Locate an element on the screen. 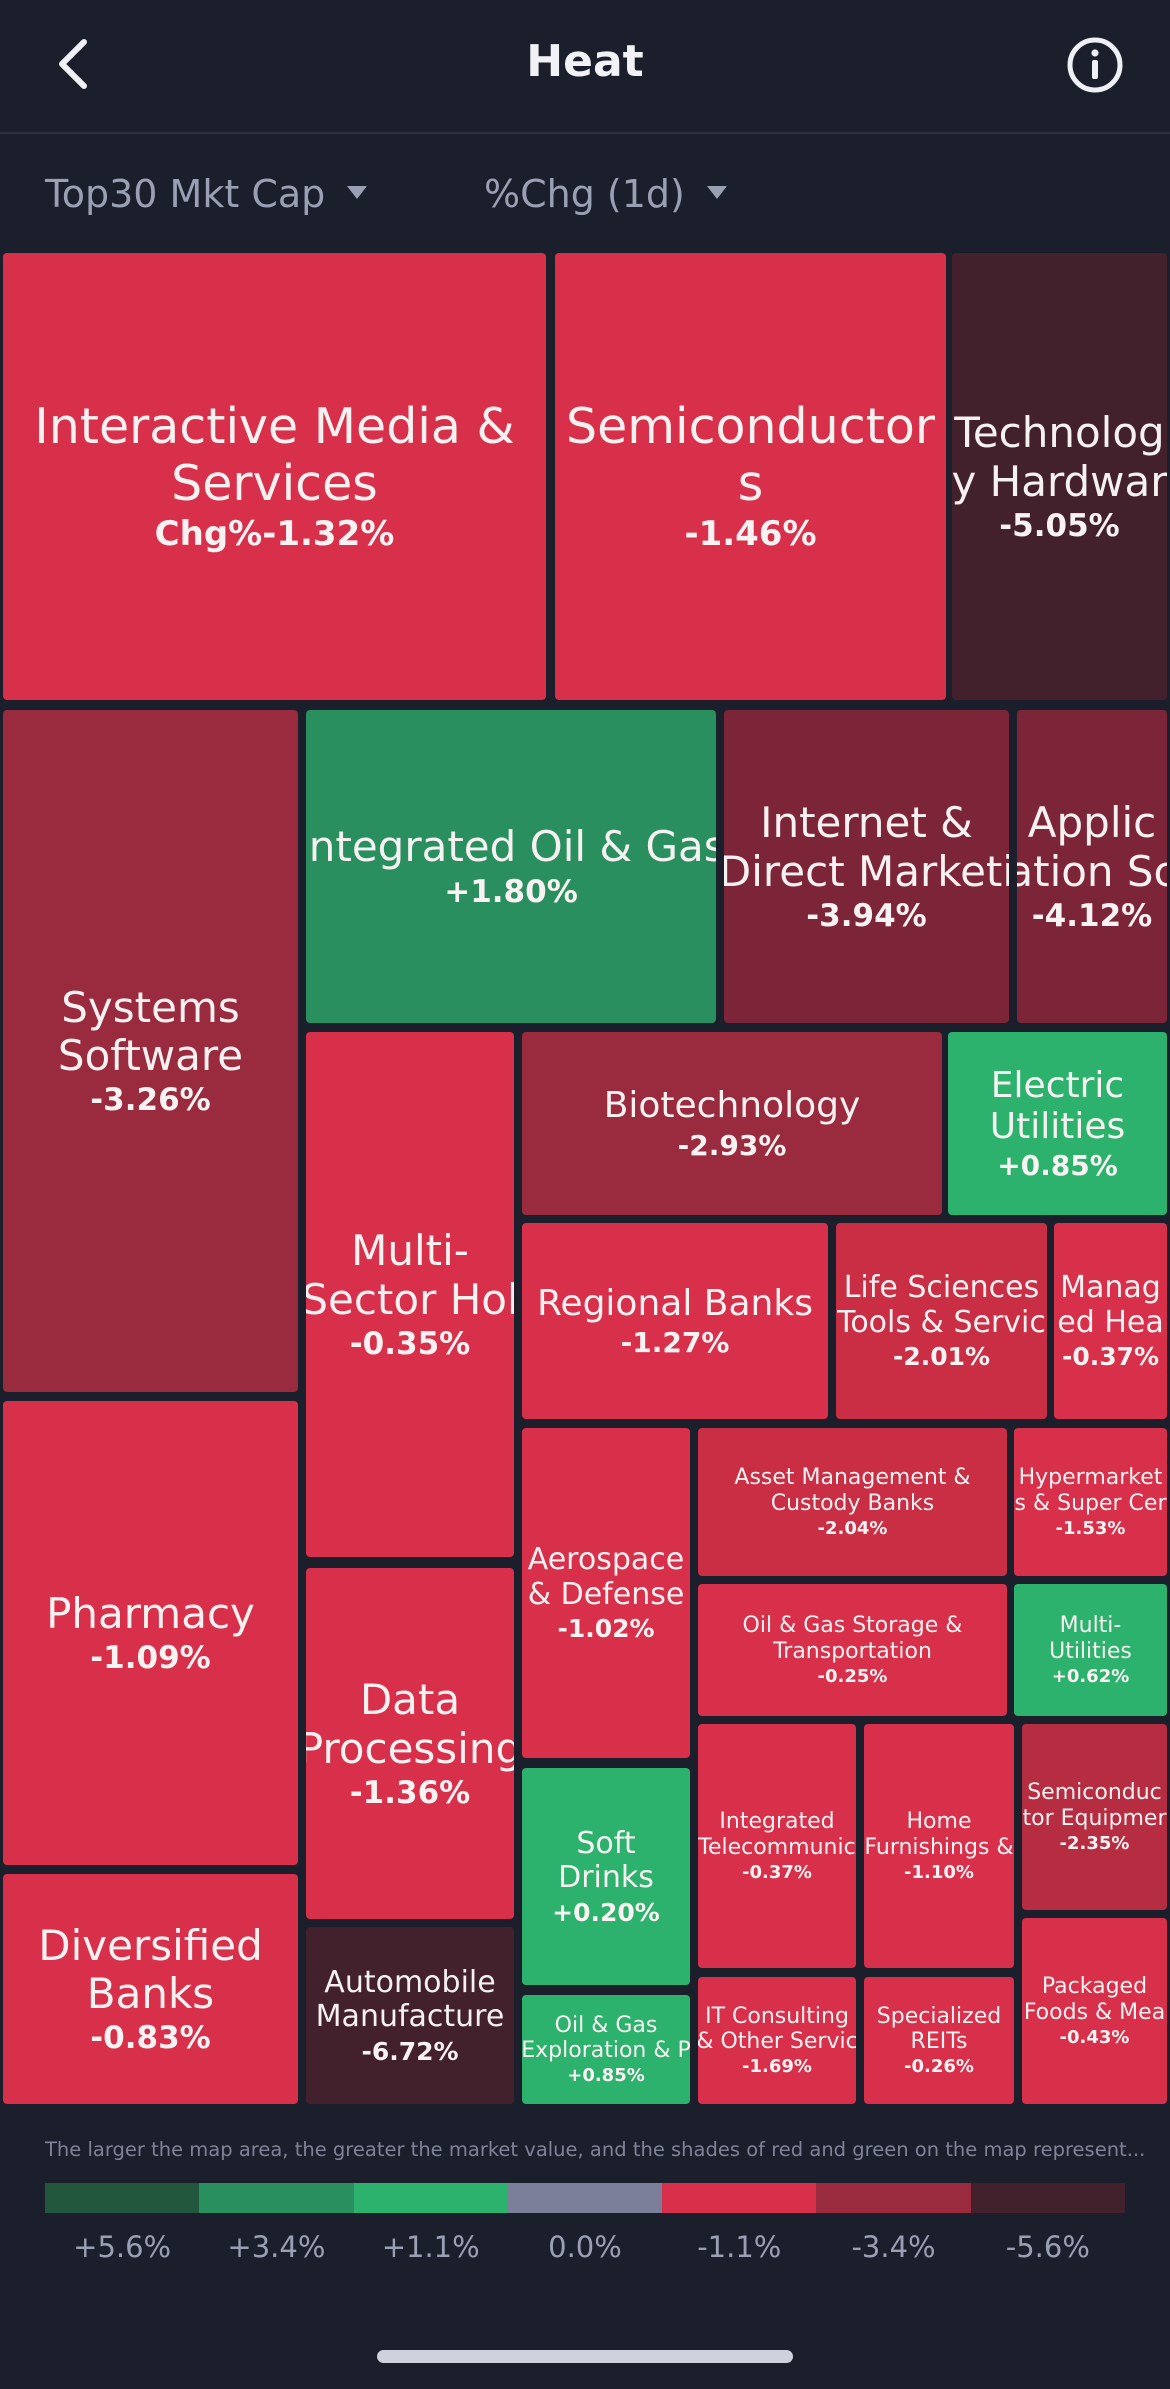  tile-change-value: +0.85% is located at coordinates (606, 2076).